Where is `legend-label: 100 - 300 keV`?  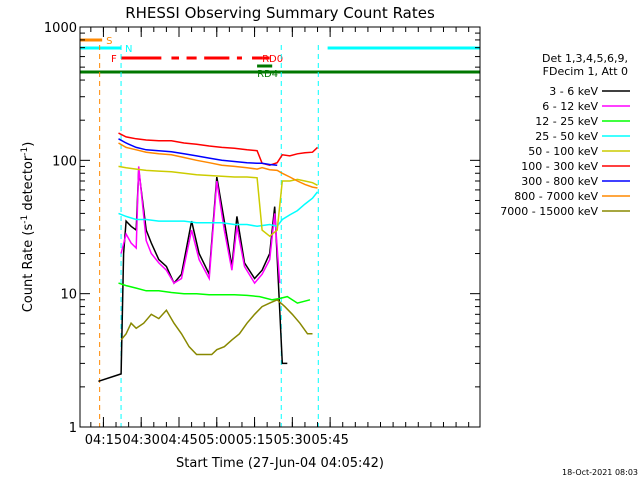 legend-label: 100 - 300 keV is located at coordinates (559, 166).